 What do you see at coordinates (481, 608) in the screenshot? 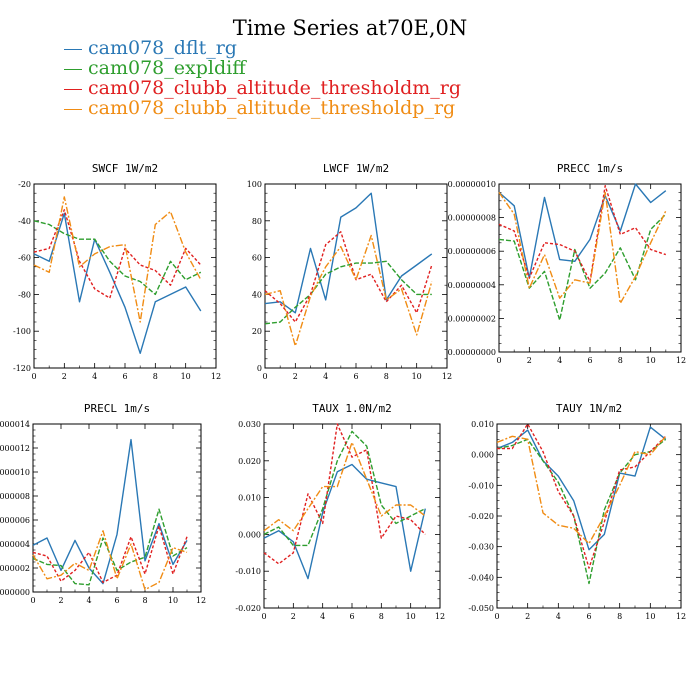
I see `y-tick-label: -0.050` at bounding box center [481, 608].